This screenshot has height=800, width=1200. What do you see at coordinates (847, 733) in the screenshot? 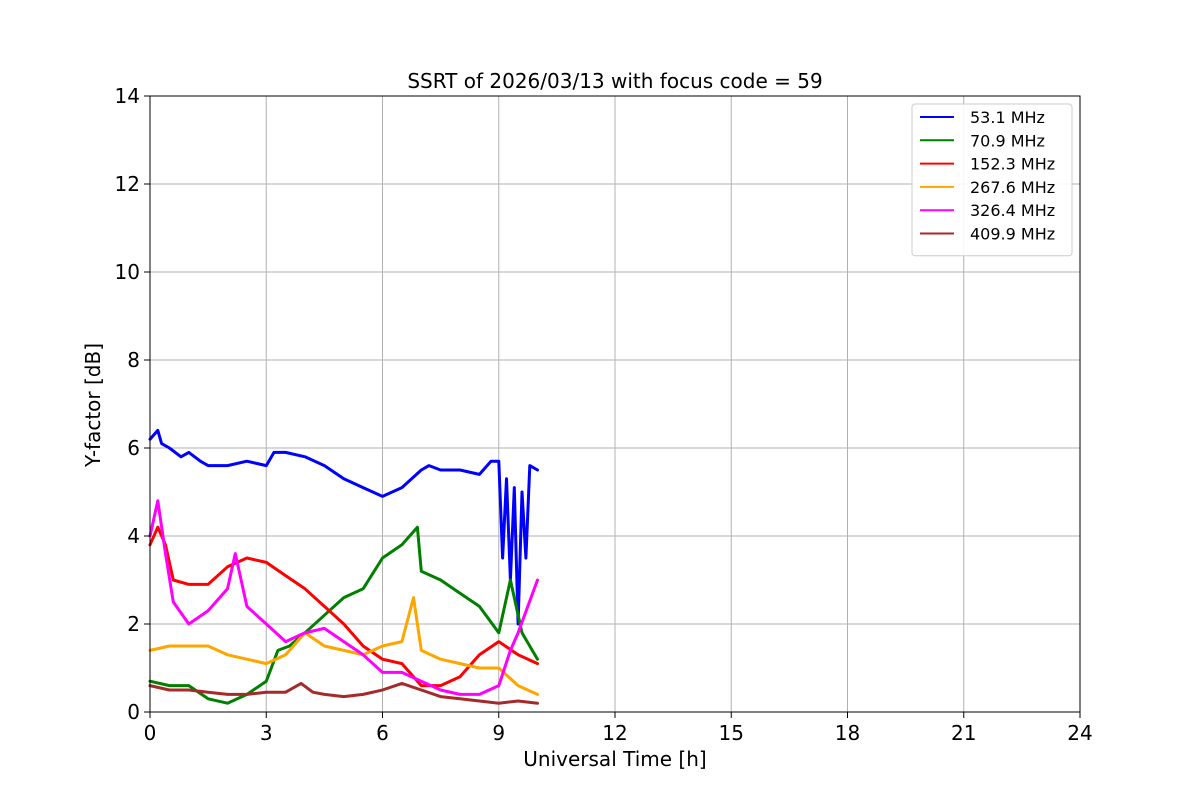
I see `x-tick-label: 18` at bounding box center [847, 733].